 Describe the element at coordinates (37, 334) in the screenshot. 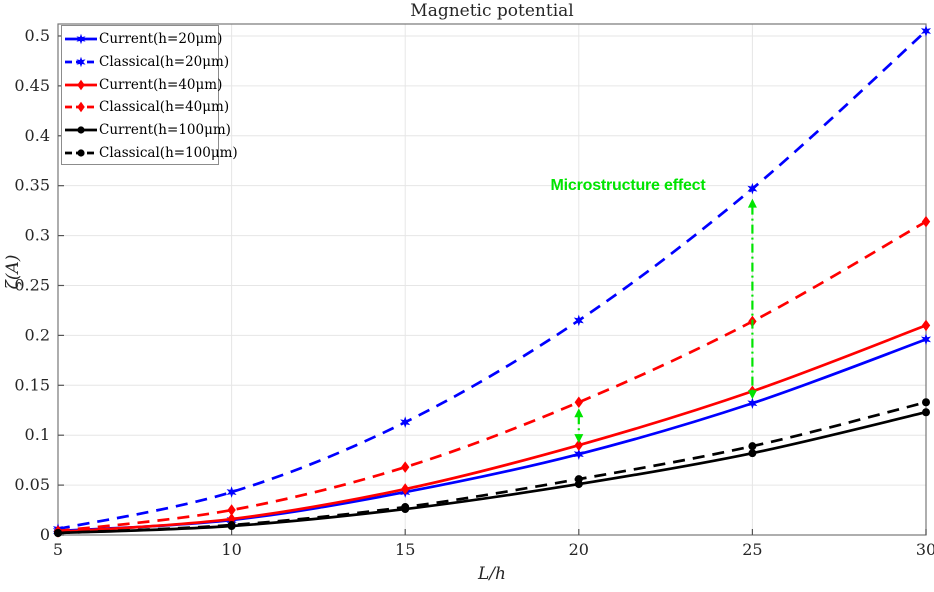

I see `y-tick-label: 0.2` at that location.